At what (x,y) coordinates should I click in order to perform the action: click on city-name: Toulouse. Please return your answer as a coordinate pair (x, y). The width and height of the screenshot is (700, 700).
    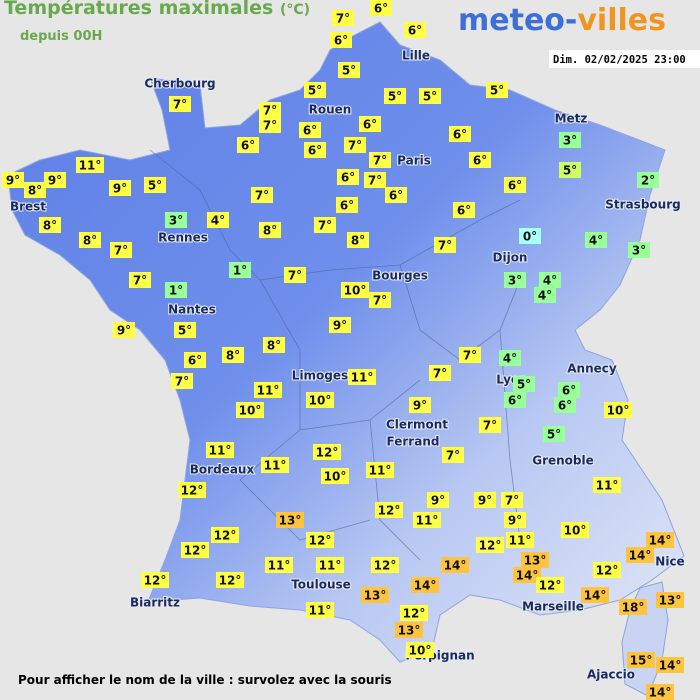
    Looking at the image, I should click on (321, 585).